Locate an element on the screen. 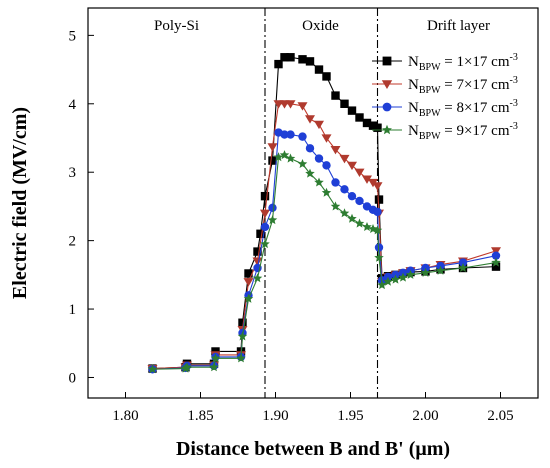  legend-item: NBPW = 1×17 cm-3 is located at coordinates (445, 62).